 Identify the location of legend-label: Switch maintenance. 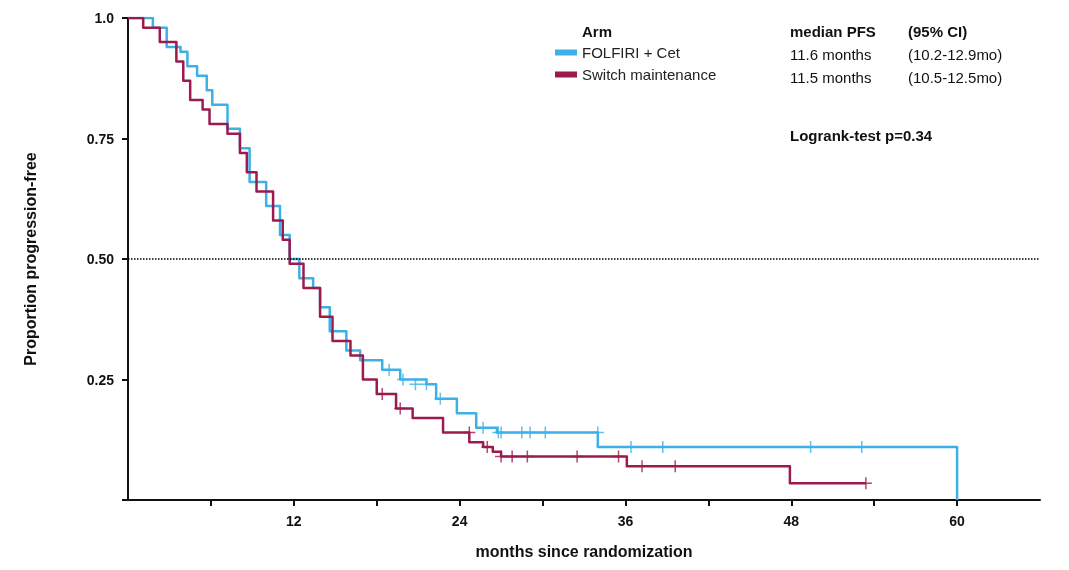
(649, 74).